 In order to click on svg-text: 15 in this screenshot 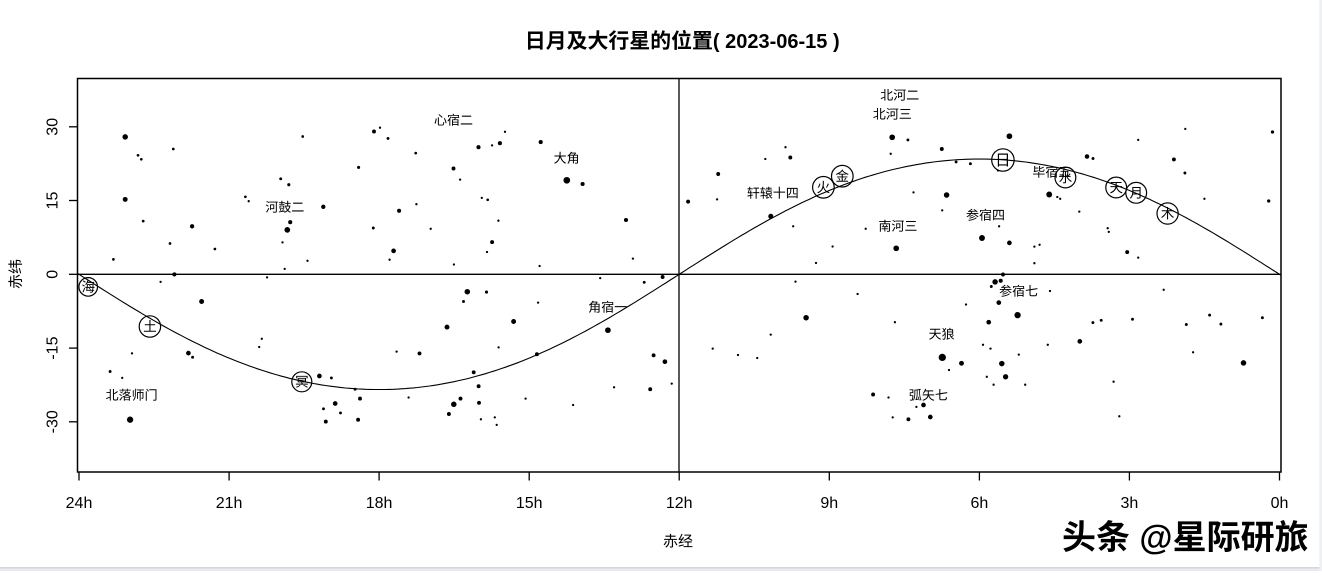, I will do `click(53, 201)`.